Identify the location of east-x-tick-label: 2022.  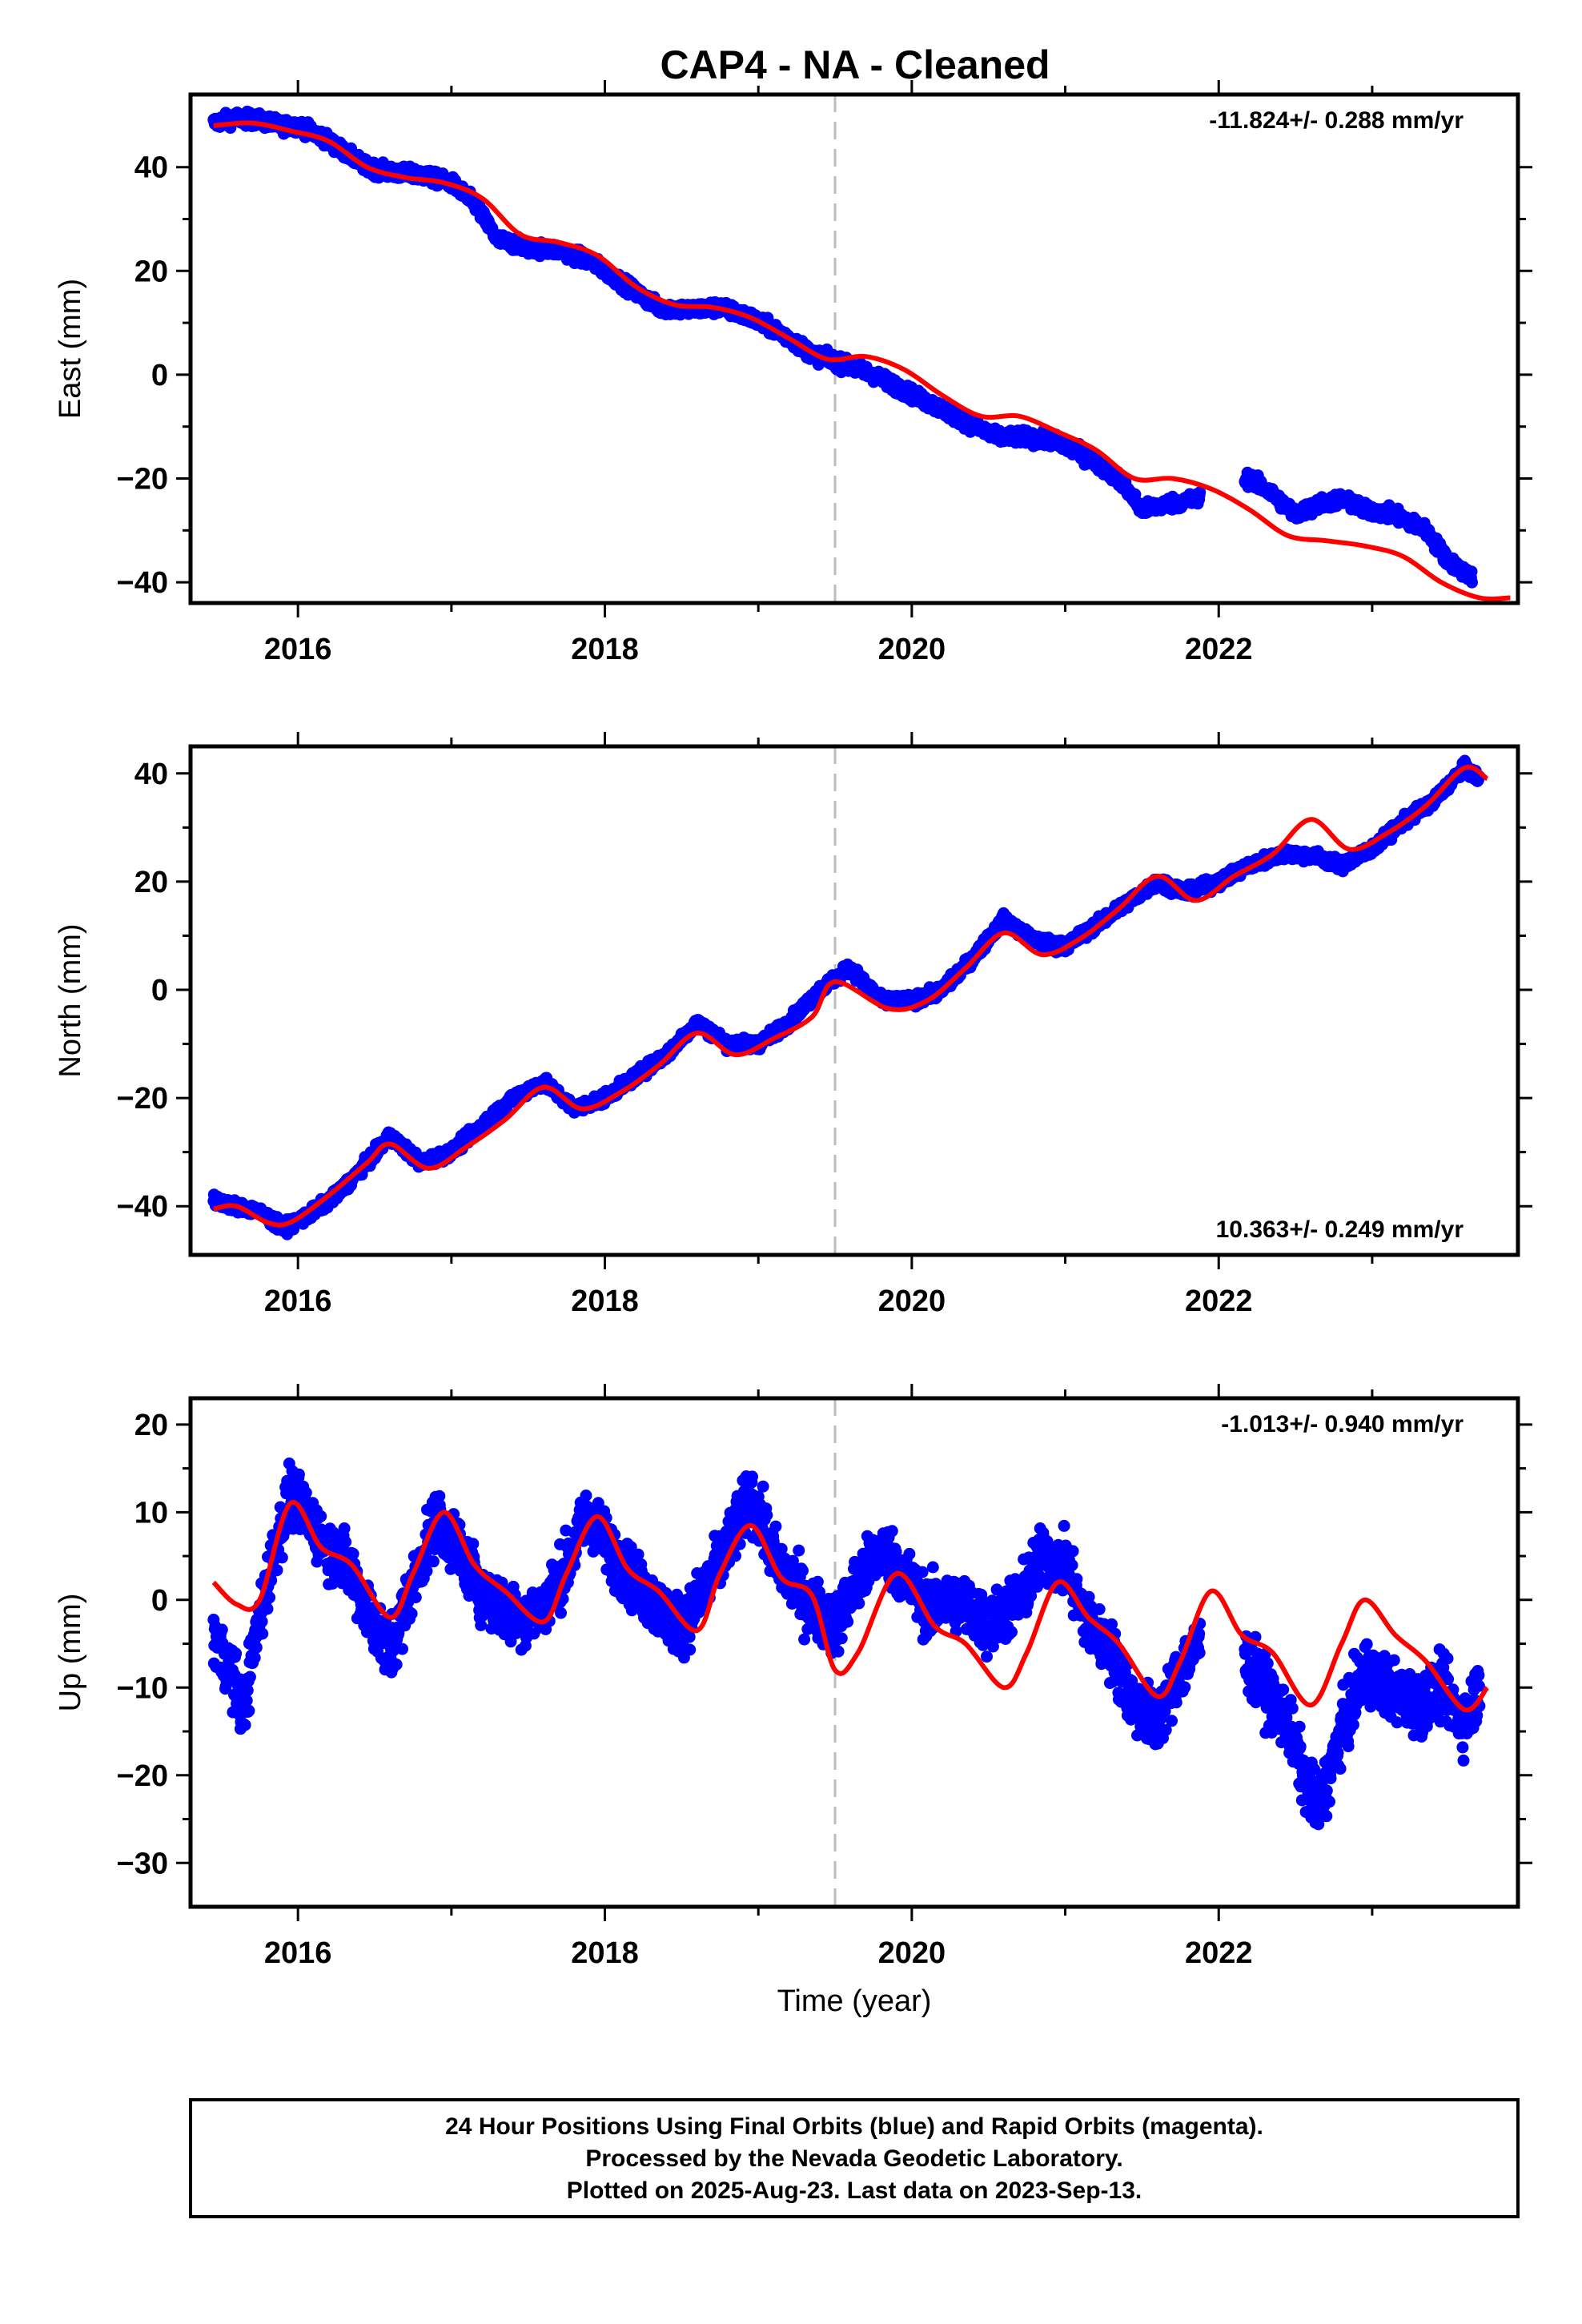
(1219, 649).